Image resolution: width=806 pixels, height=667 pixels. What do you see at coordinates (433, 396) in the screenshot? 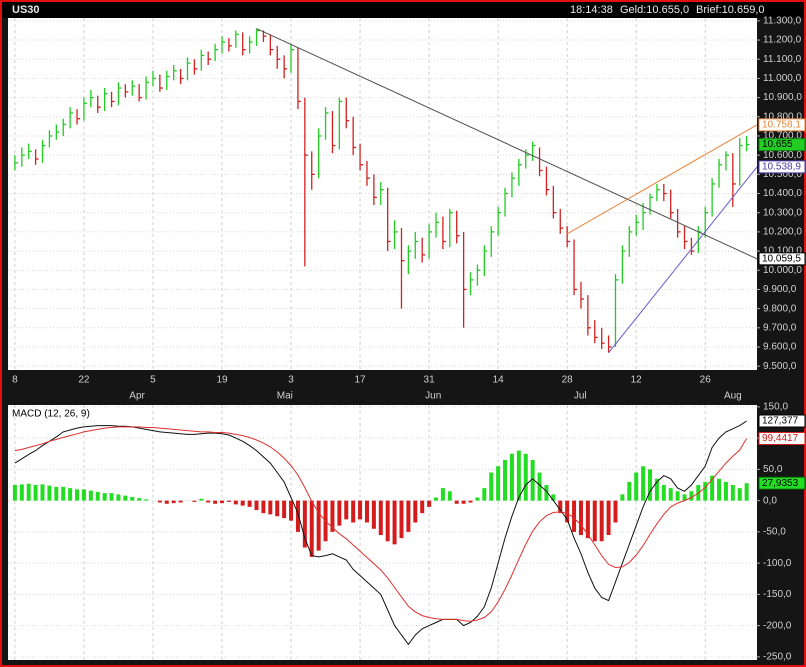
I see `month-label: Jun` at bounding box center [433, 396].